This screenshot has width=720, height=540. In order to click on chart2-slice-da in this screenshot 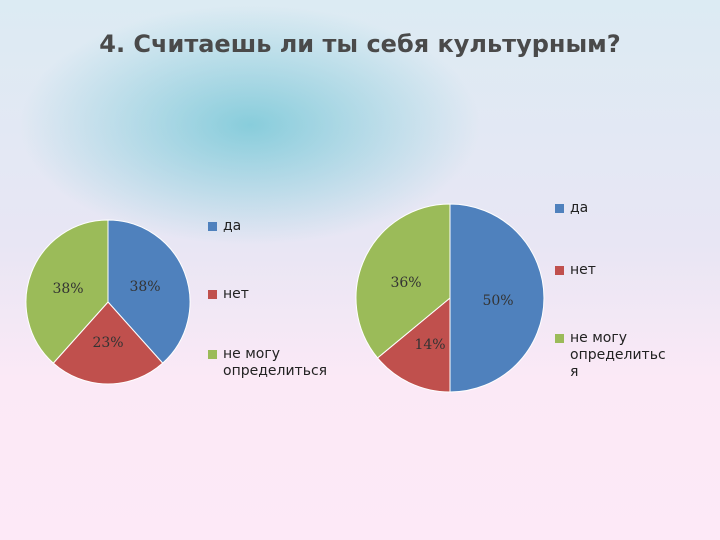, I will do `click(497, 298)`.